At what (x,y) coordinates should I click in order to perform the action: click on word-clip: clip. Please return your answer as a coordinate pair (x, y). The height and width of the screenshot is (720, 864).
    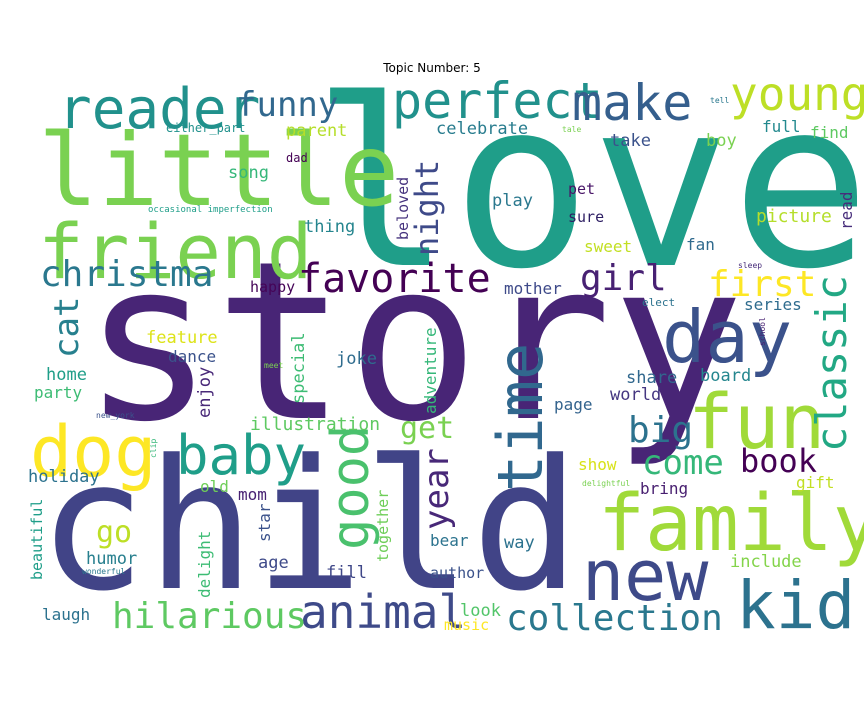
    Looking at the image, I should click on (153, 448).